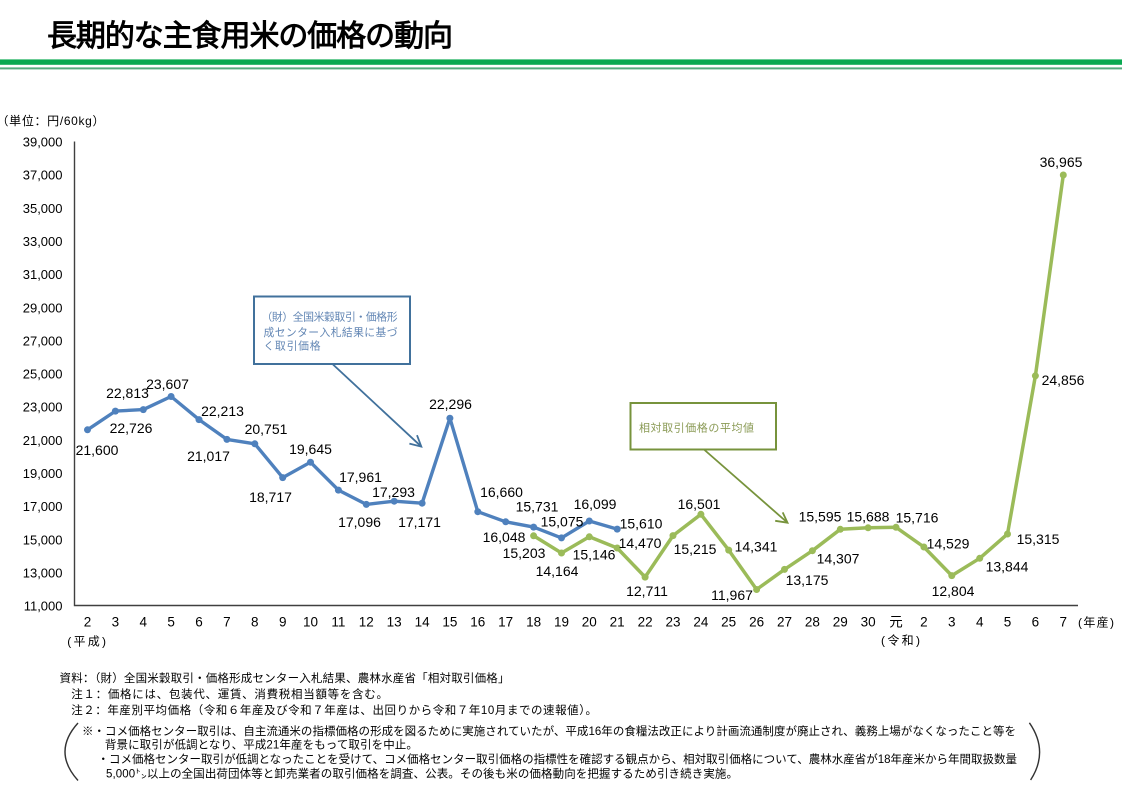  I want to click on svg-text: 24,856, so click(1063, 380).